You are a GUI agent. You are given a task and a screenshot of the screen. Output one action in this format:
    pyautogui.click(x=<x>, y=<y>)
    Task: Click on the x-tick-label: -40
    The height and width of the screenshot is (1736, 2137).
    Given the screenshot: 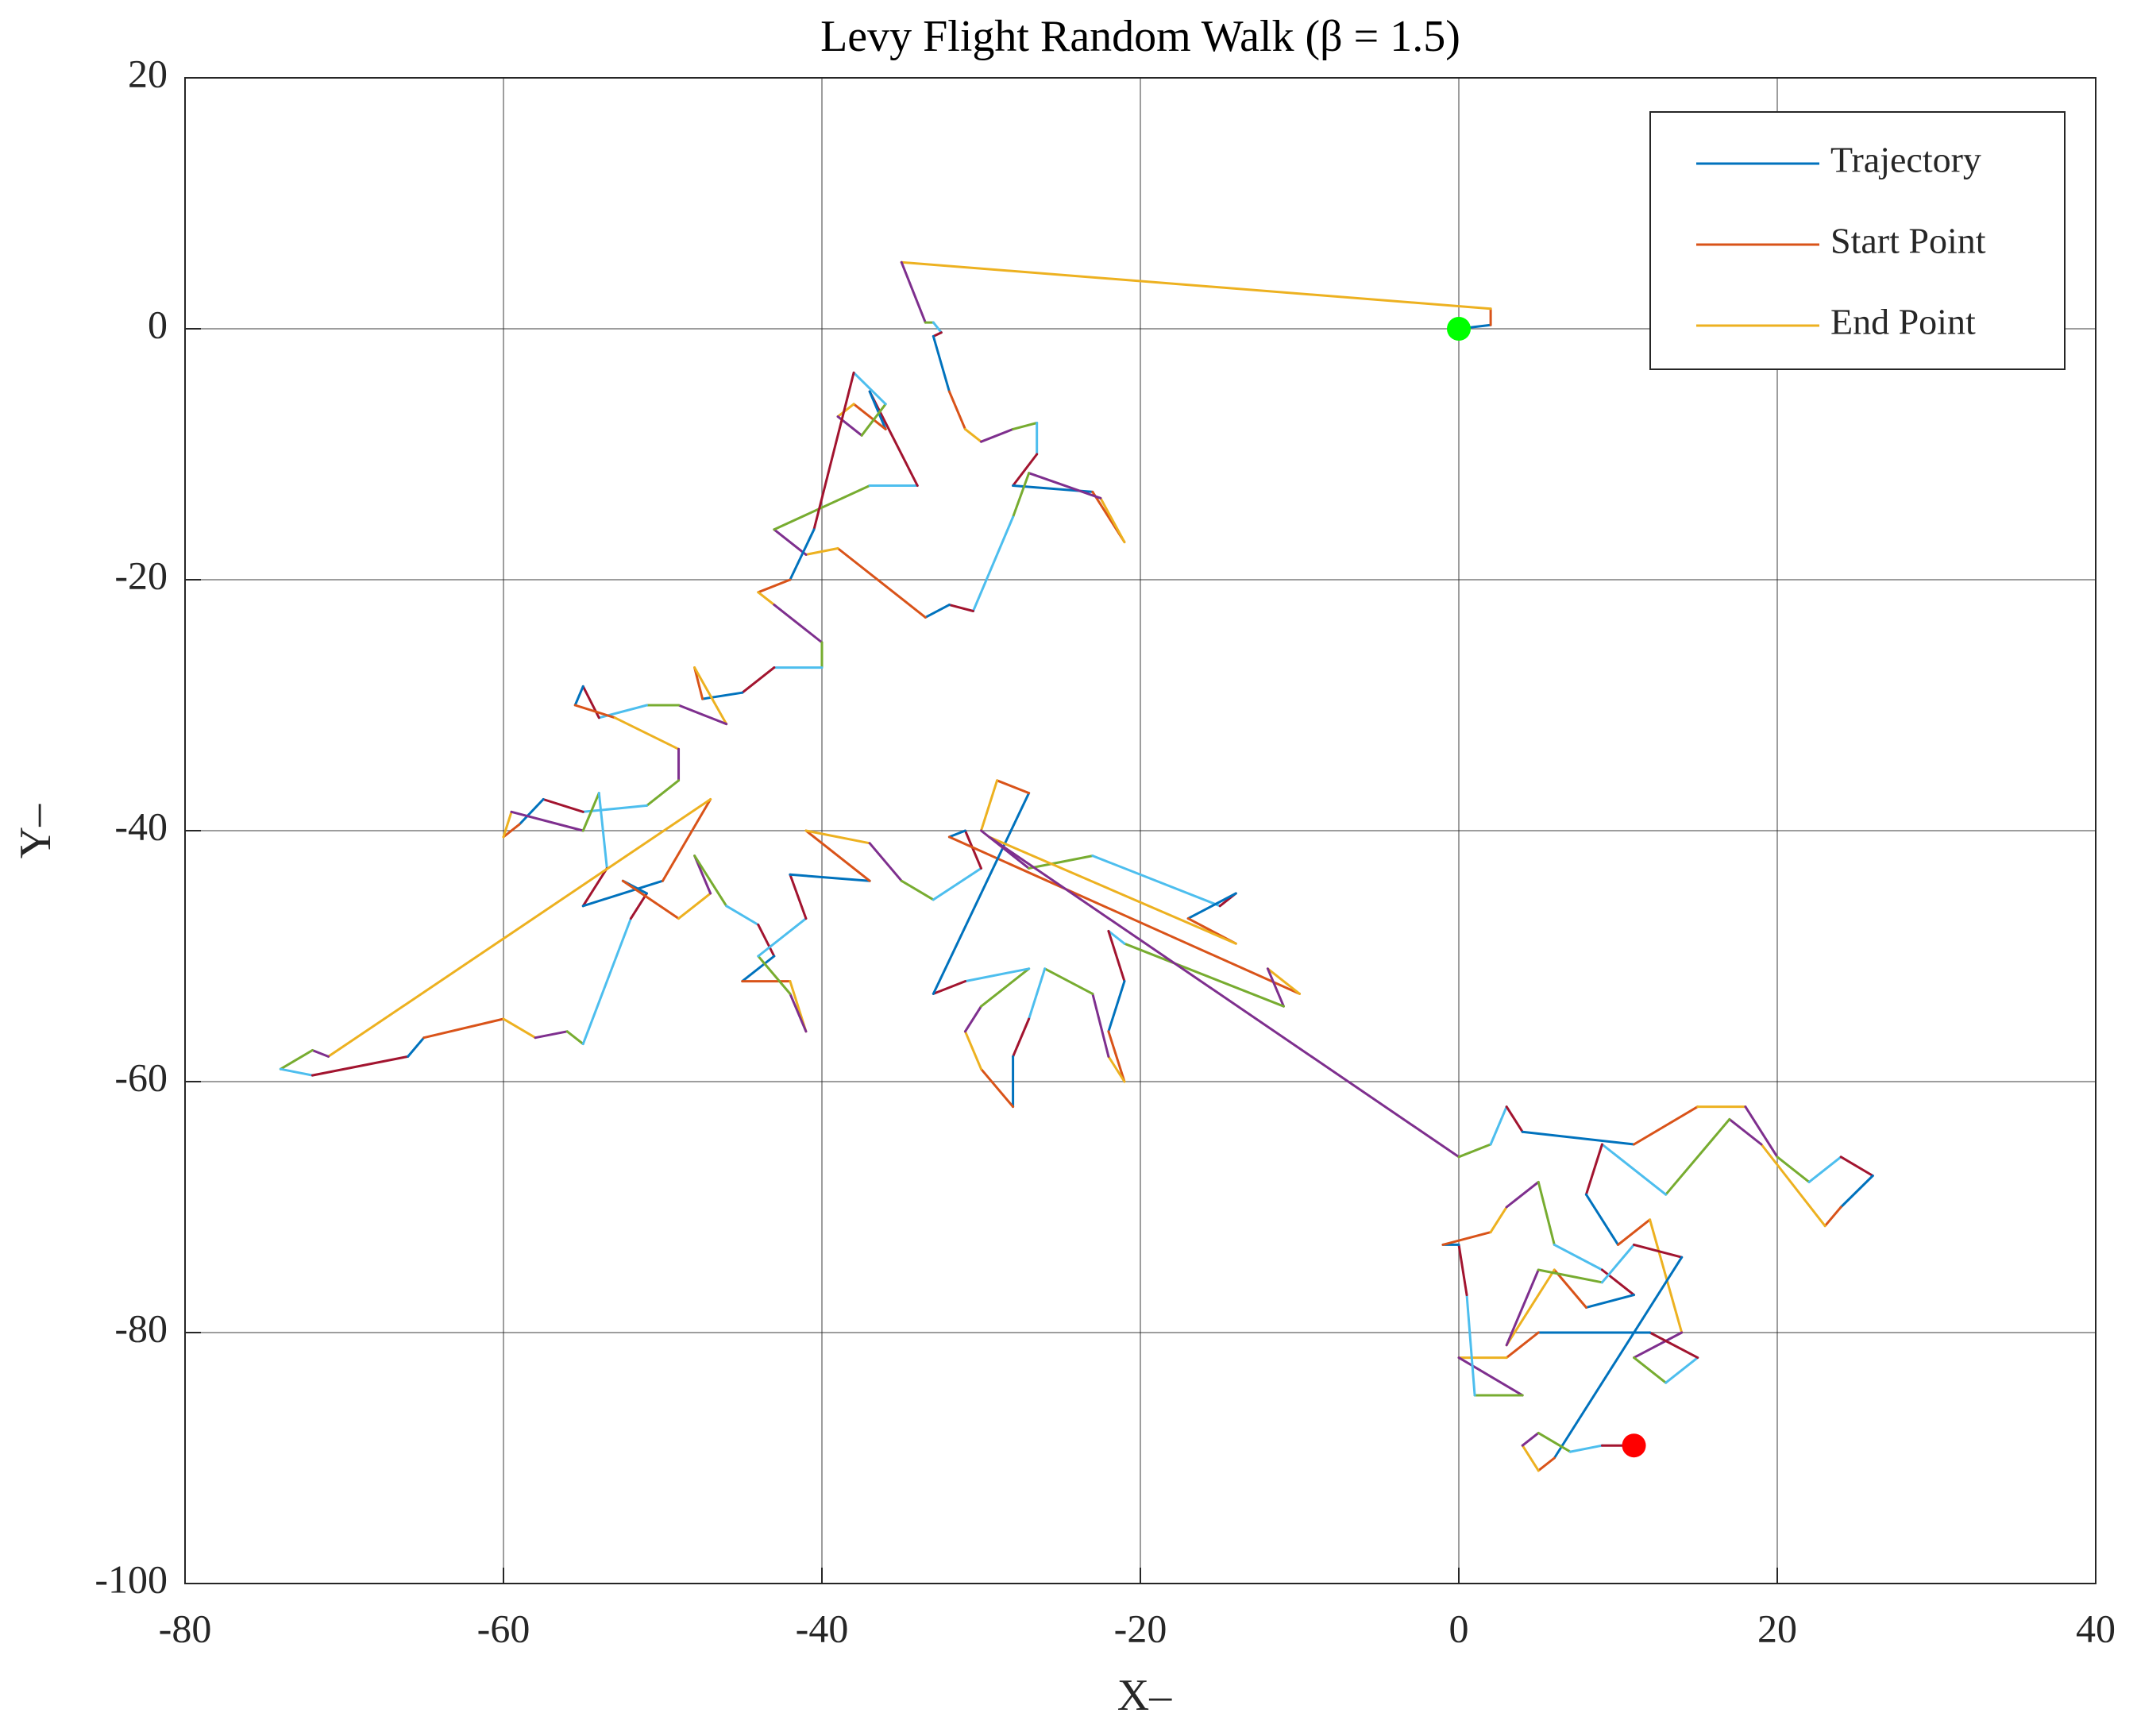 What is the action you would take?
    pyautogui.click(x=822, y=1628)
    